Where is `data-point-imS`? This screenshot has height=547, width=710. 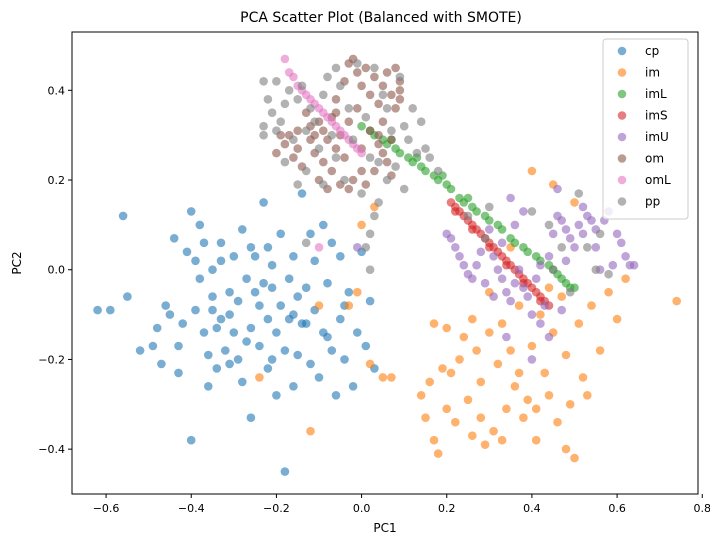 data-point-imS is located at coordinates (455, 211).